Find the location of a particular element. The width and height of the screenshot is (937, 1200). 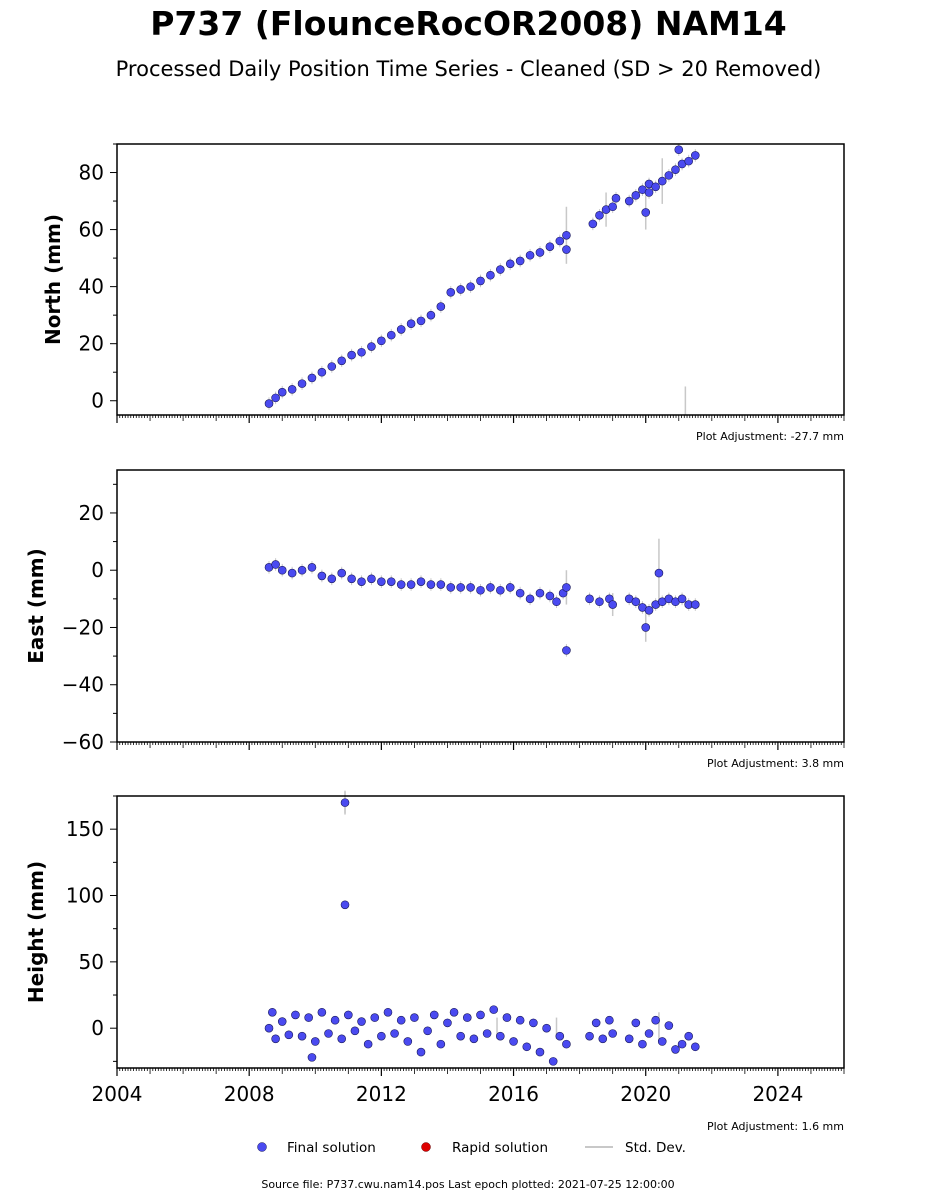

north-axis-title: North (mm) is located at coordinates (53, 279).